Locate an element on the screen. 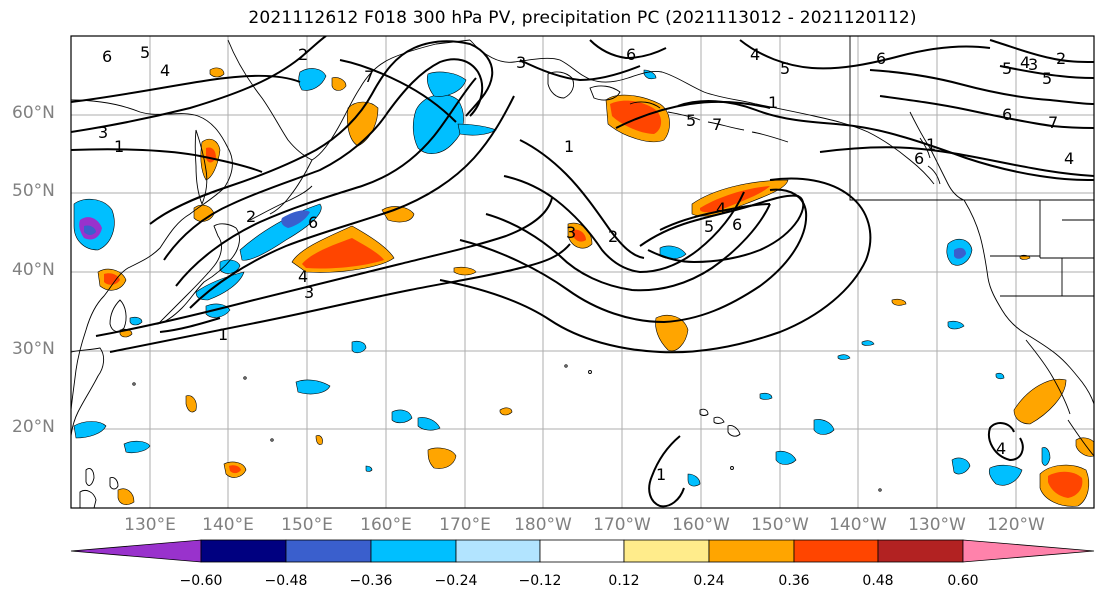 This screenshot has height=601, width=1105. longitude-label: 120°W is located at coordinates (1016, 525).